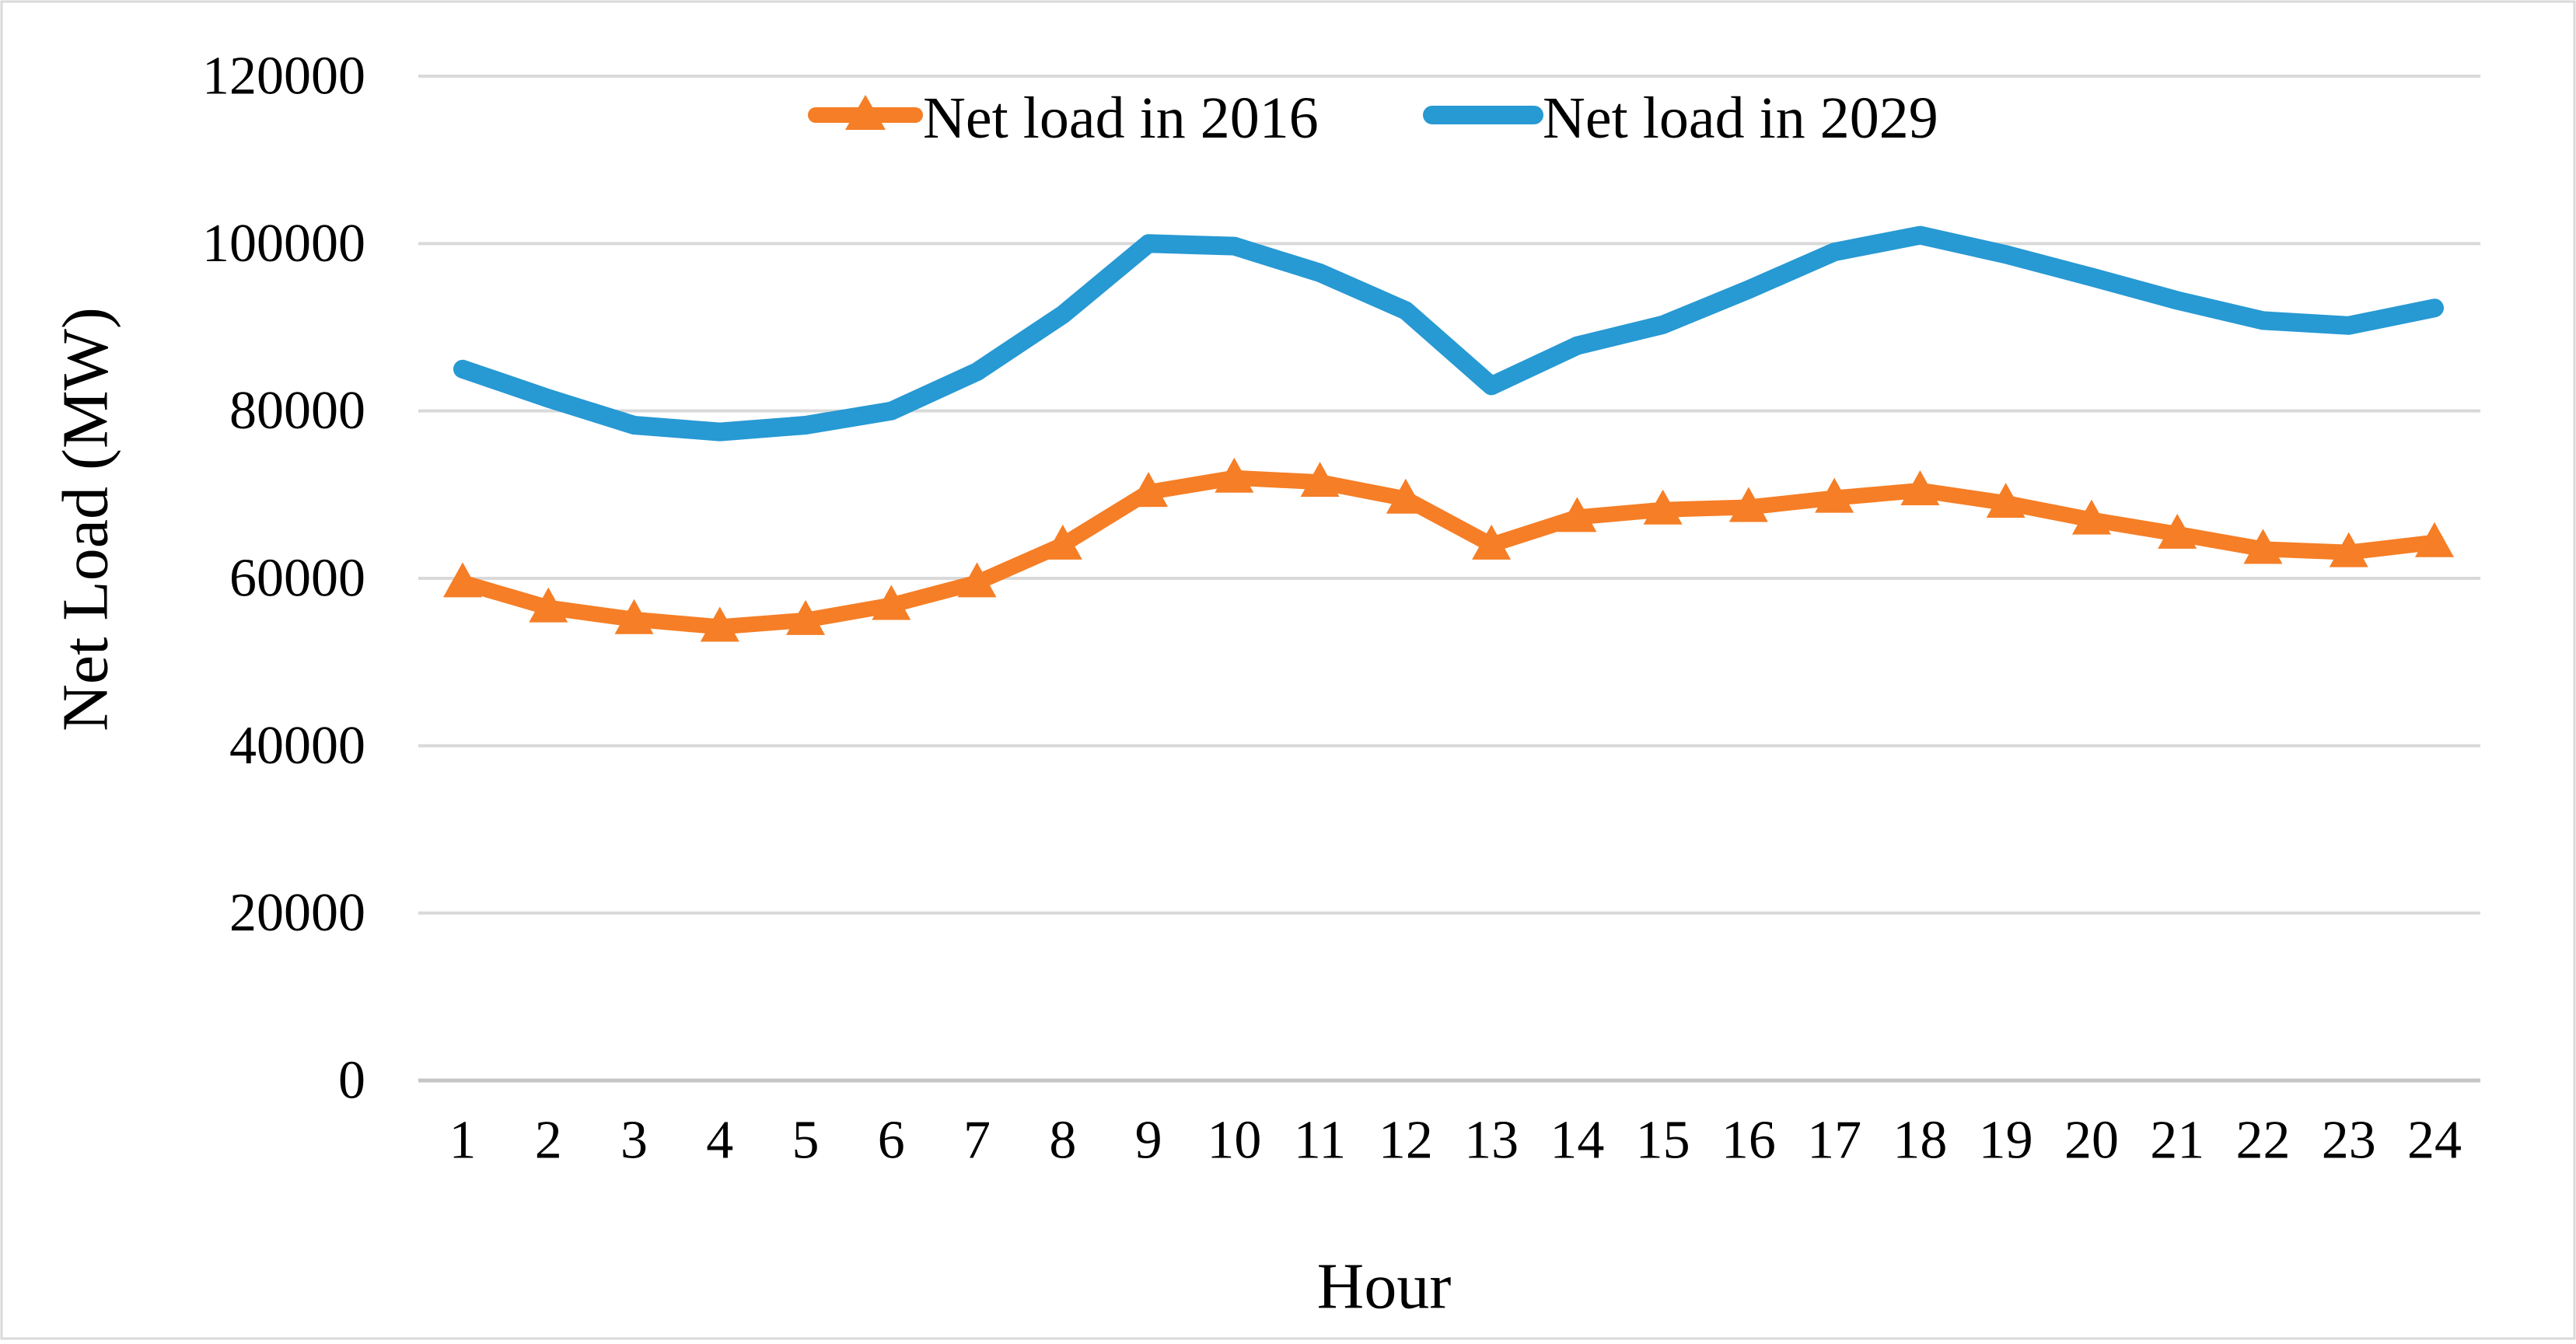  I want to click on x-tick-label: 10, so click(1234, 1141).